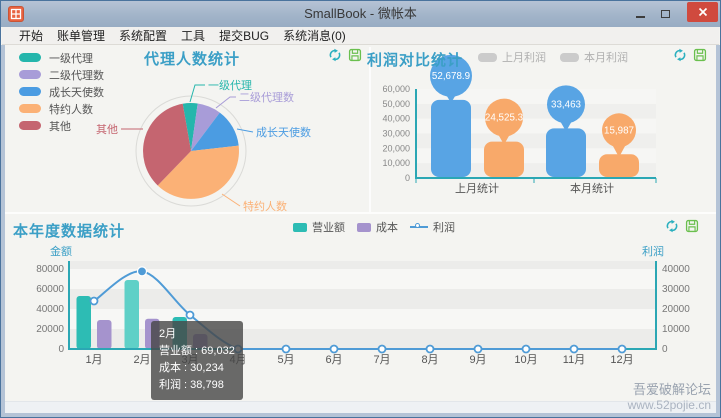 The image size is (721, 418). Describe the element at coordinates (71, 109) in the screenshot. I see `legend-label: 特约人数` at that location.